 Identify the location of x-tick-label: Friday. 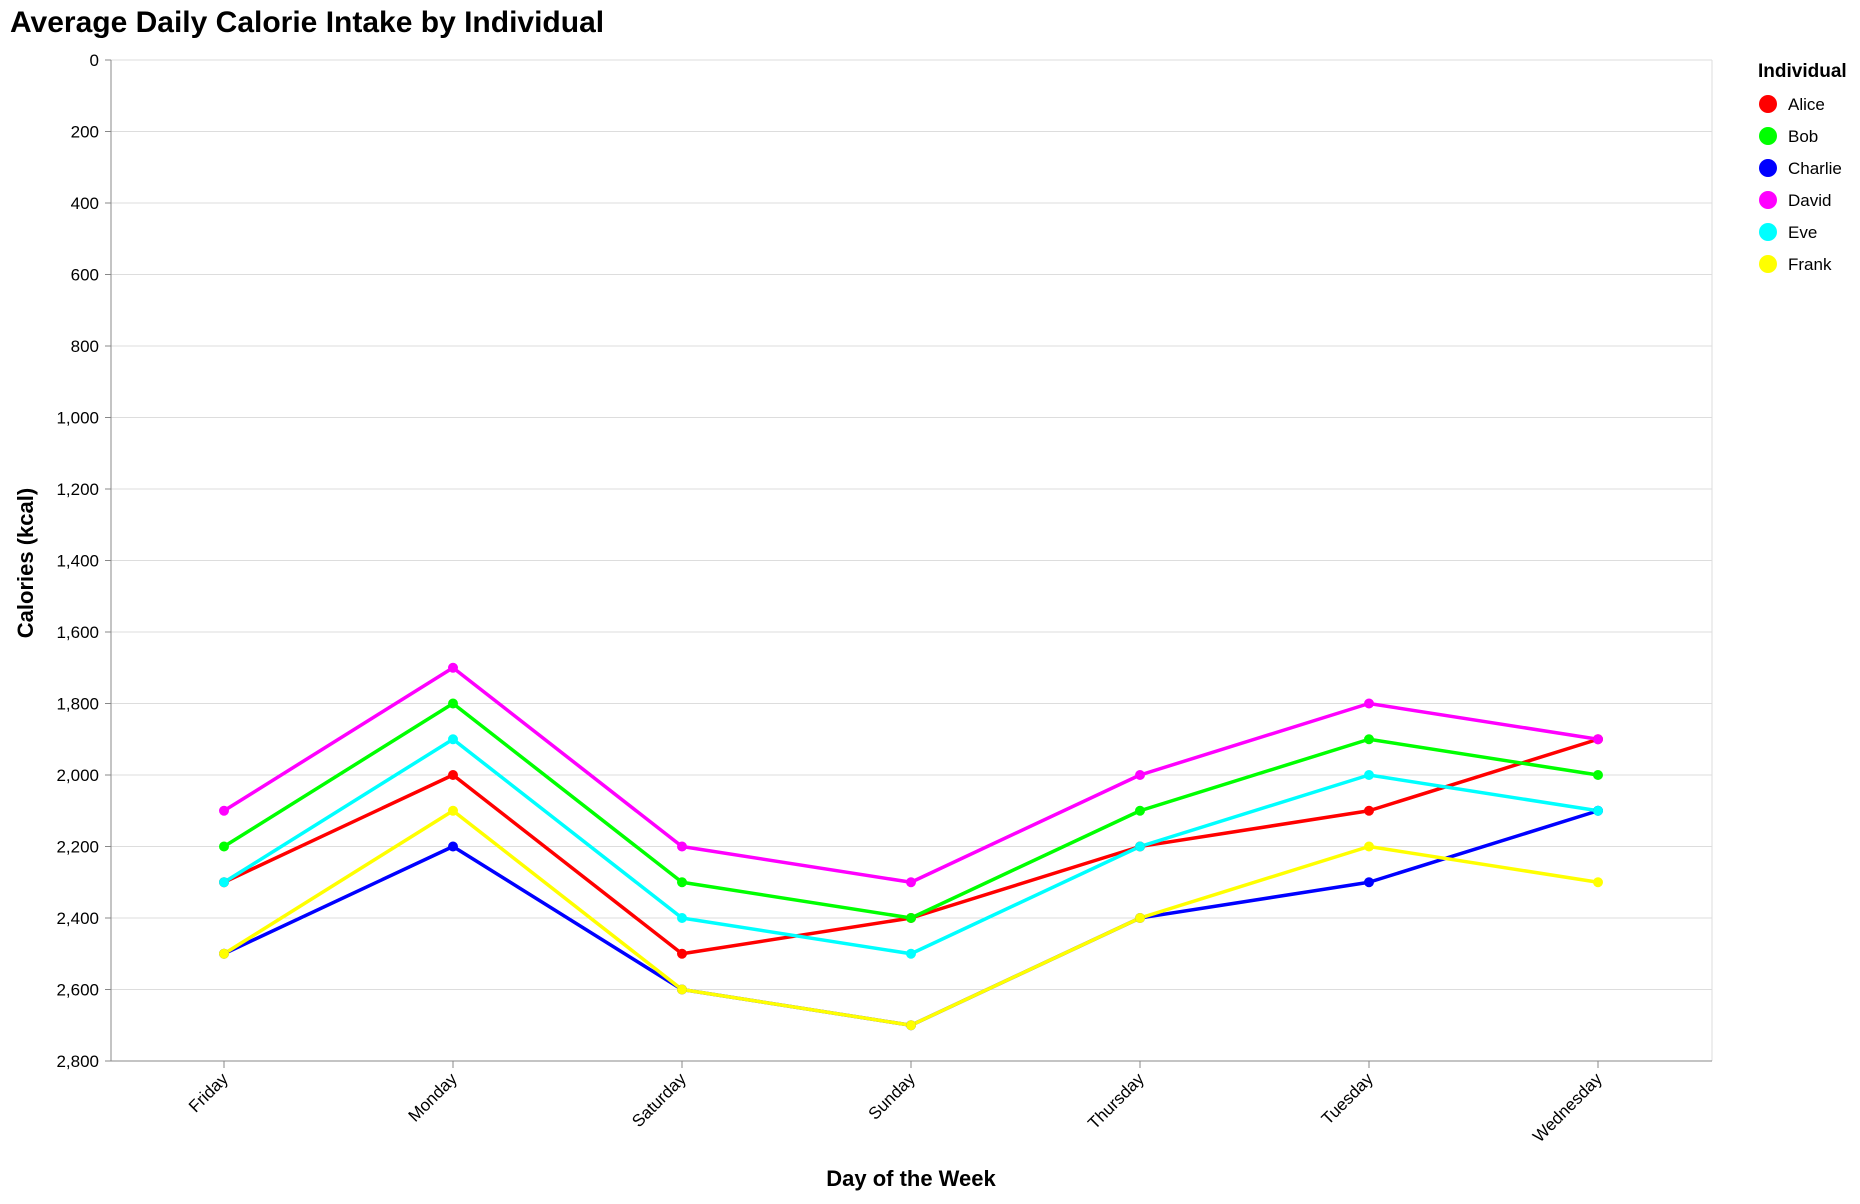
(208, 1092).